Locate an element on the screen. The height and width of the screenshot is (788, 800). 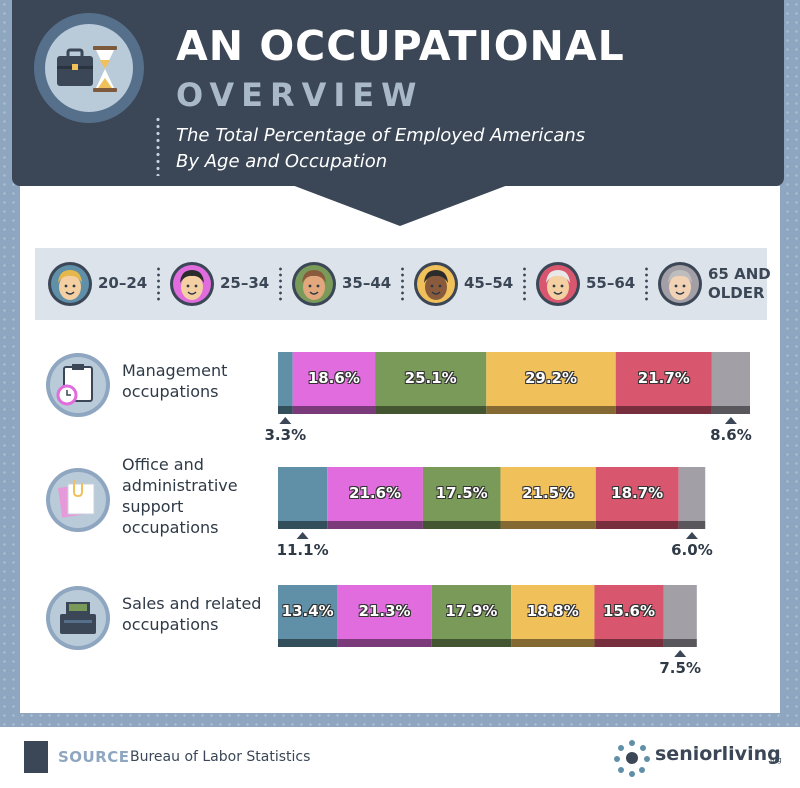
brand-suffix: .org is located at coordinates (775, 760).